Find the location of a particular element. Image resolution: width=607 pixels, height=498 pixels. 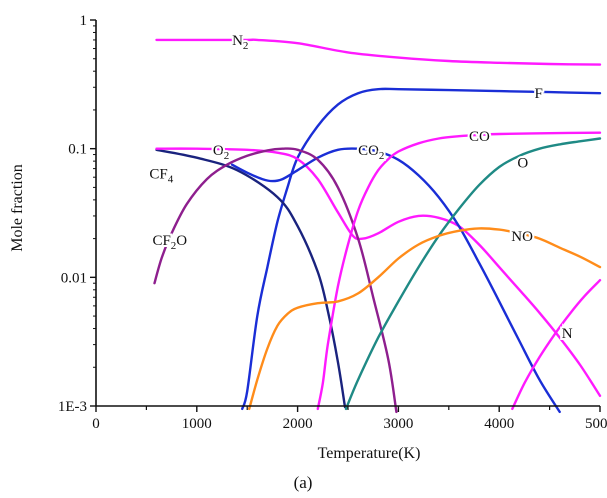

series-label-o2: O2 is located at coordinates (221, 152).